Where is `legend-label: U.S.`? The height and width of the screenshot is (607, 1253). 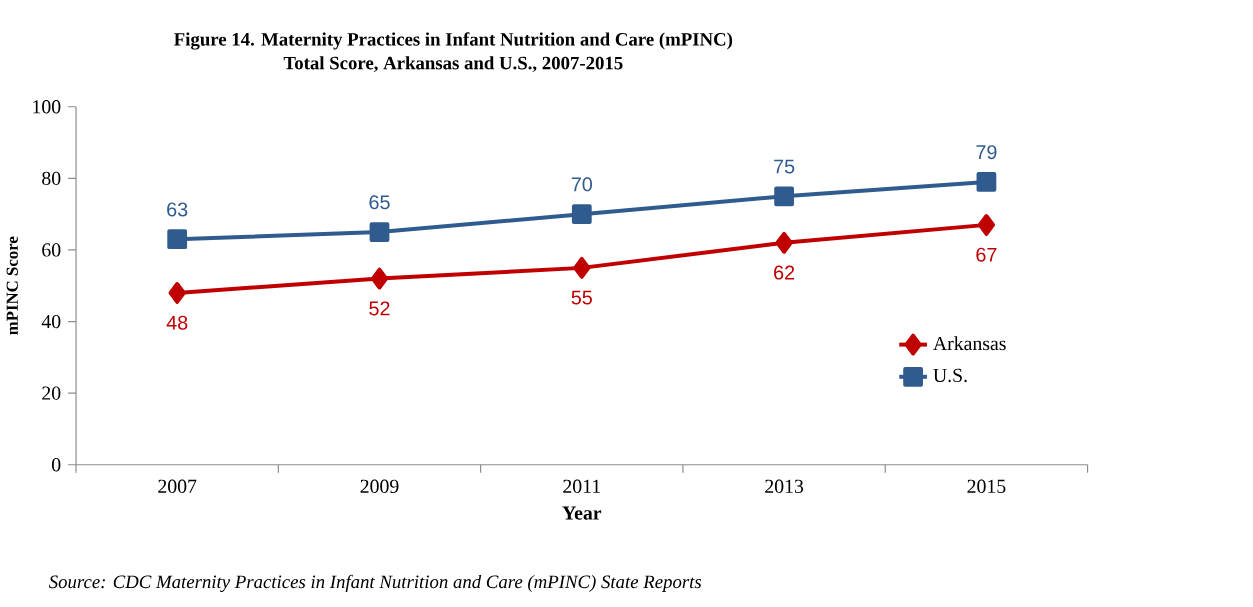
legend-label: U.S. is located at coordinates (950, 375).